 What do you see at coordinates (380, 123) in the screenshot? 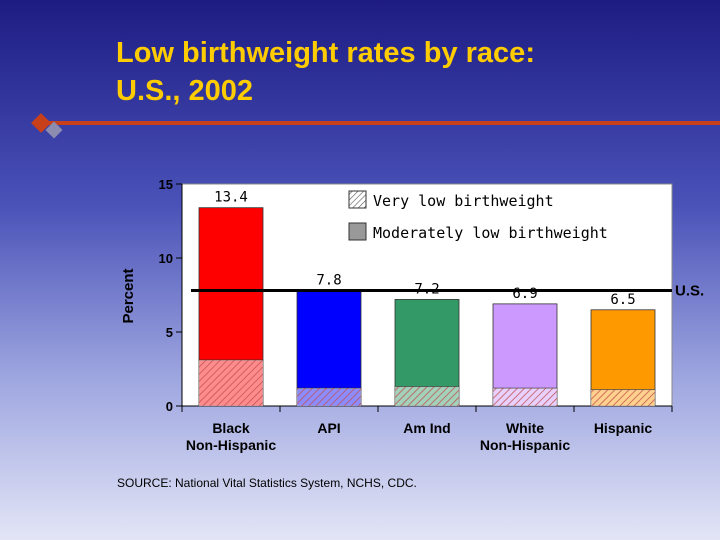
I see `title-divider` at bounding box center [380, 123].